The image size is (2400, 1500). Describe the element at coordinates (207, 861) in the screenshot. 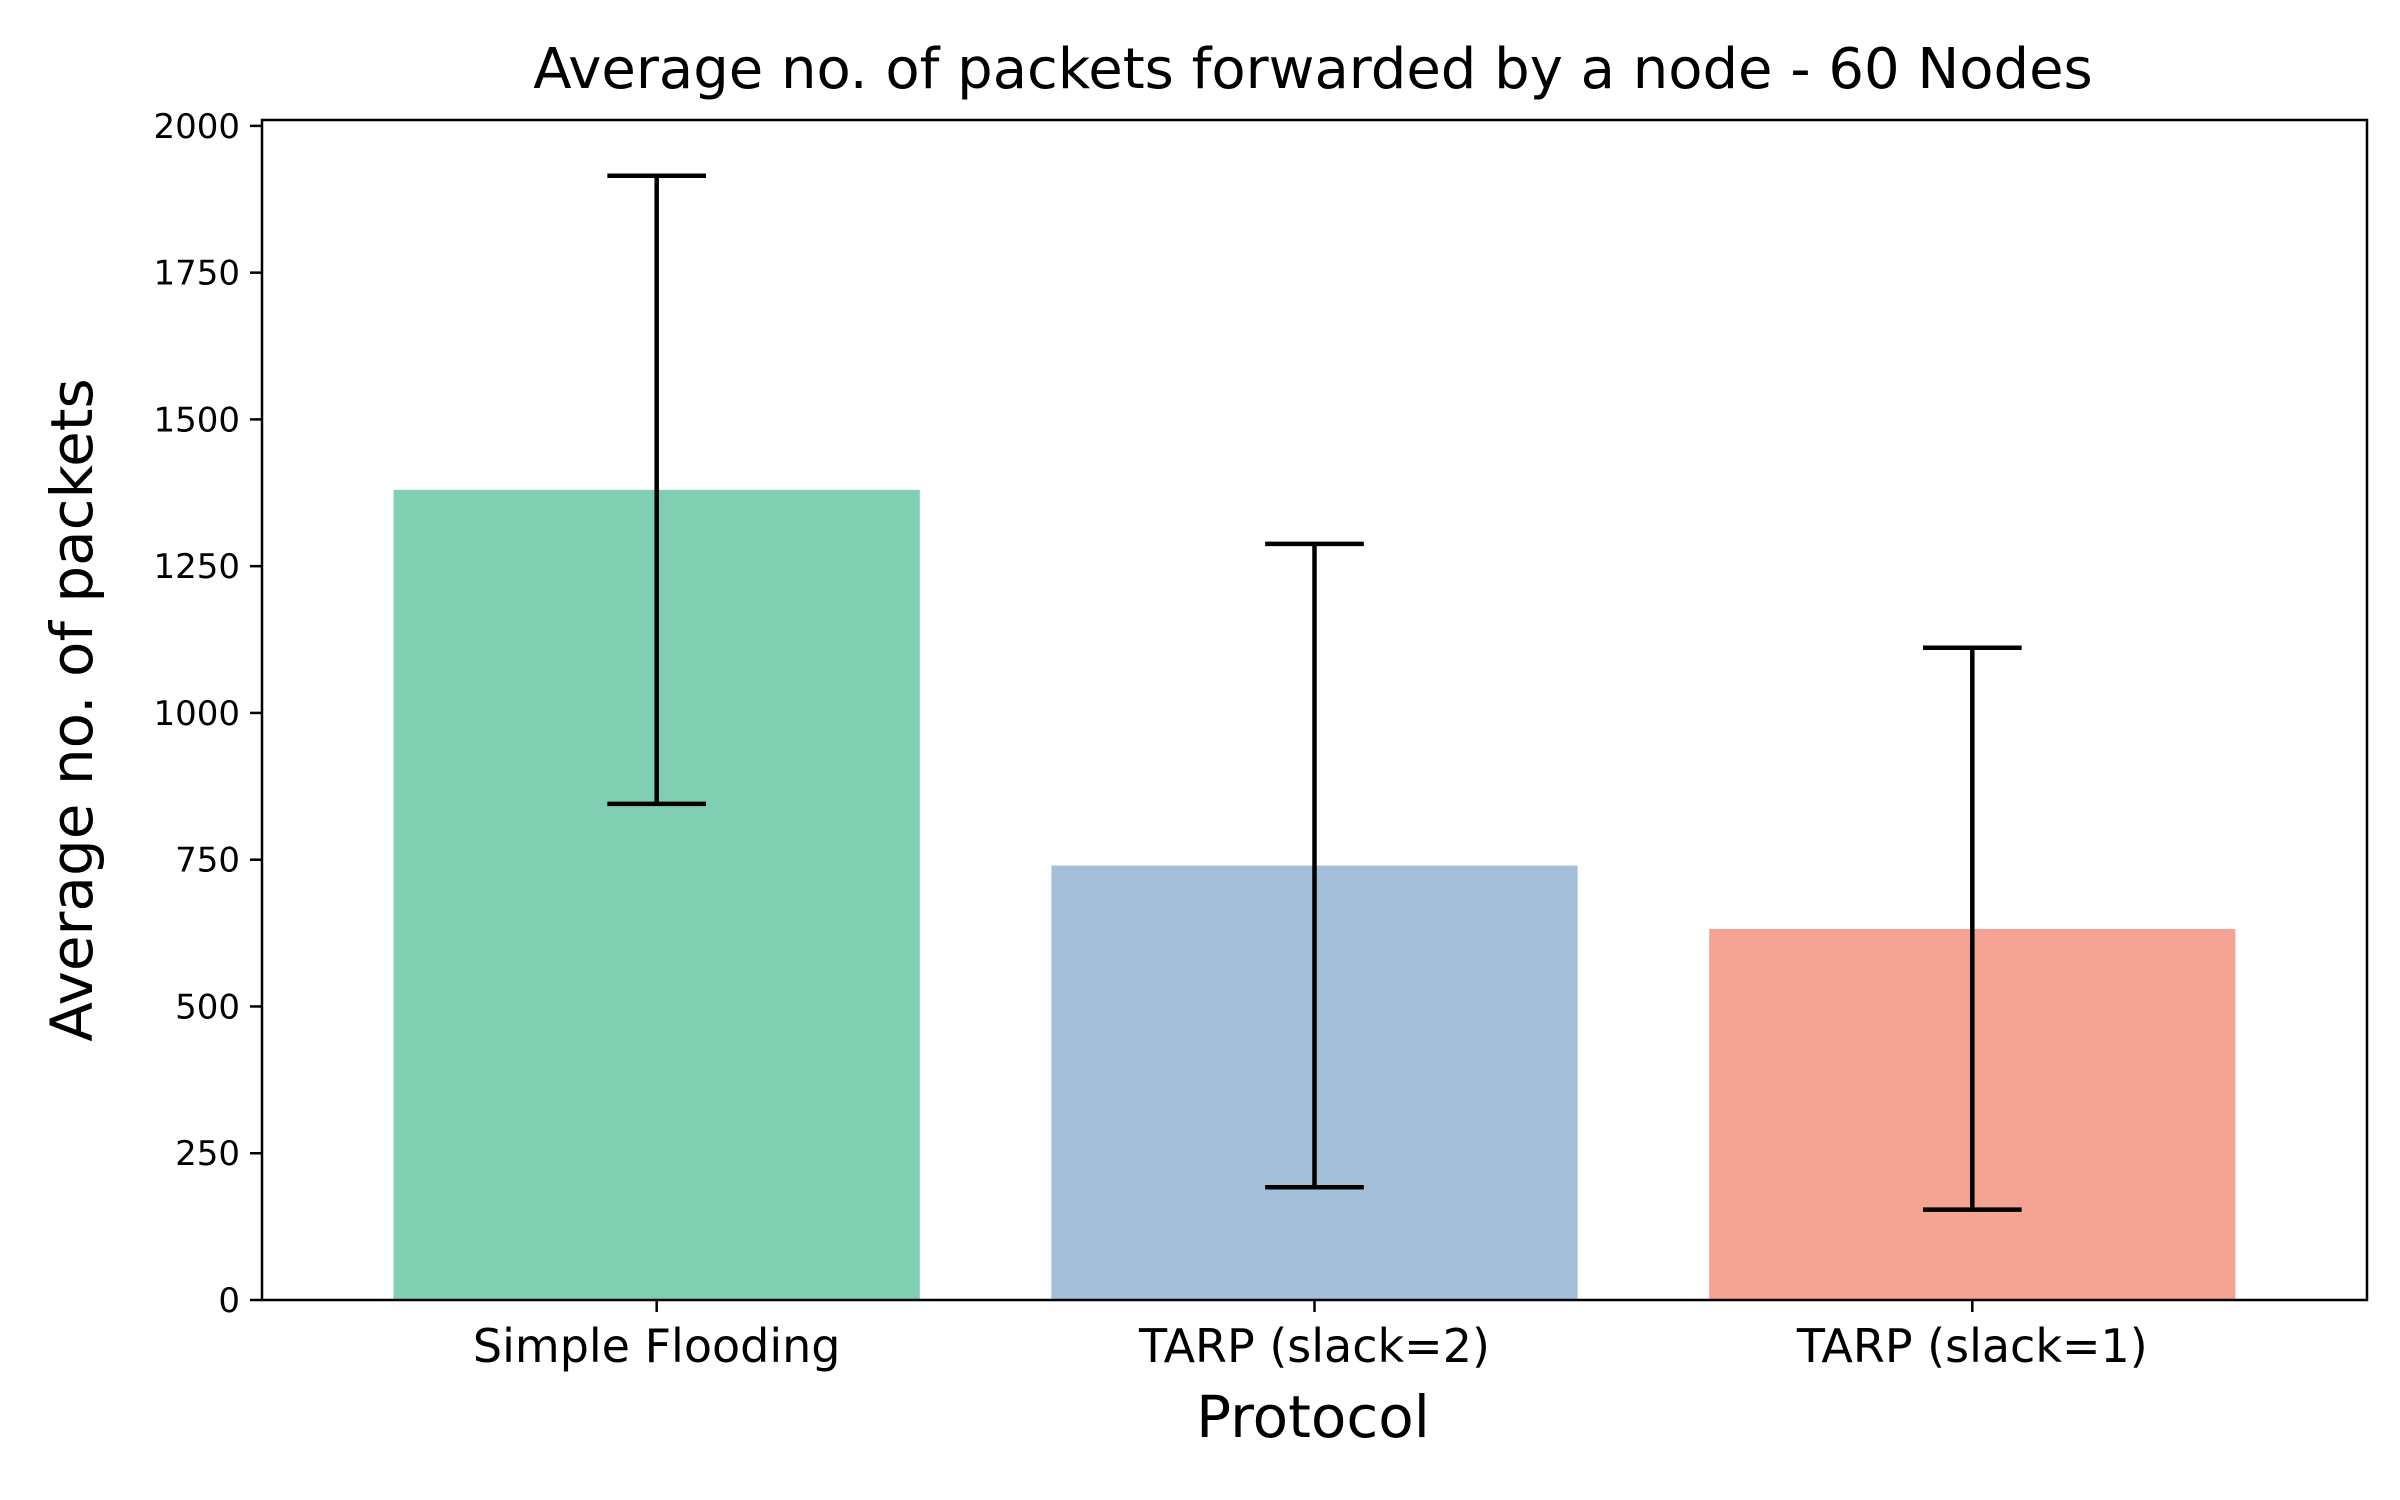

I see `y-tick-label: 750` at that location.